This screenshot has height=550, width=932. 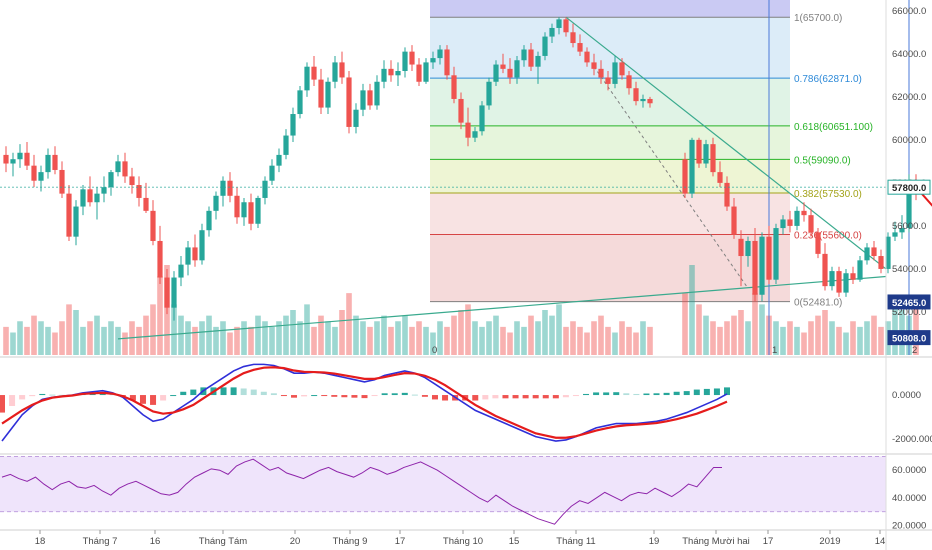 I want to click on time-axis-label: 14, so click(x=880, y=541).